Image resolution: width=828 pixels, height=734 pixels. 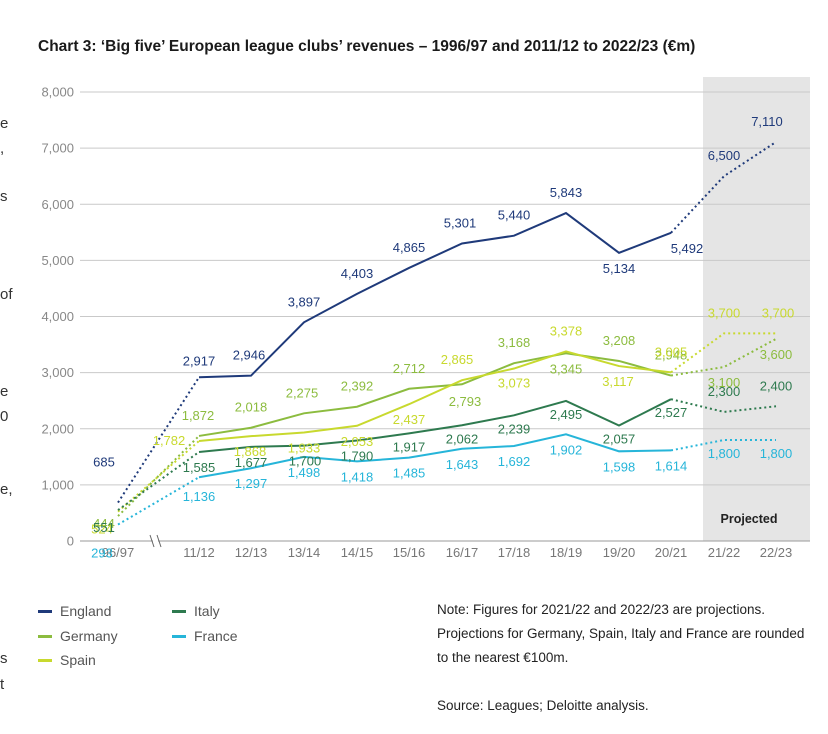 What do you see at coordinates (619, 268) in the screenshot?
I see `data-label-england: 5,134` at bounding box center [619, 268].